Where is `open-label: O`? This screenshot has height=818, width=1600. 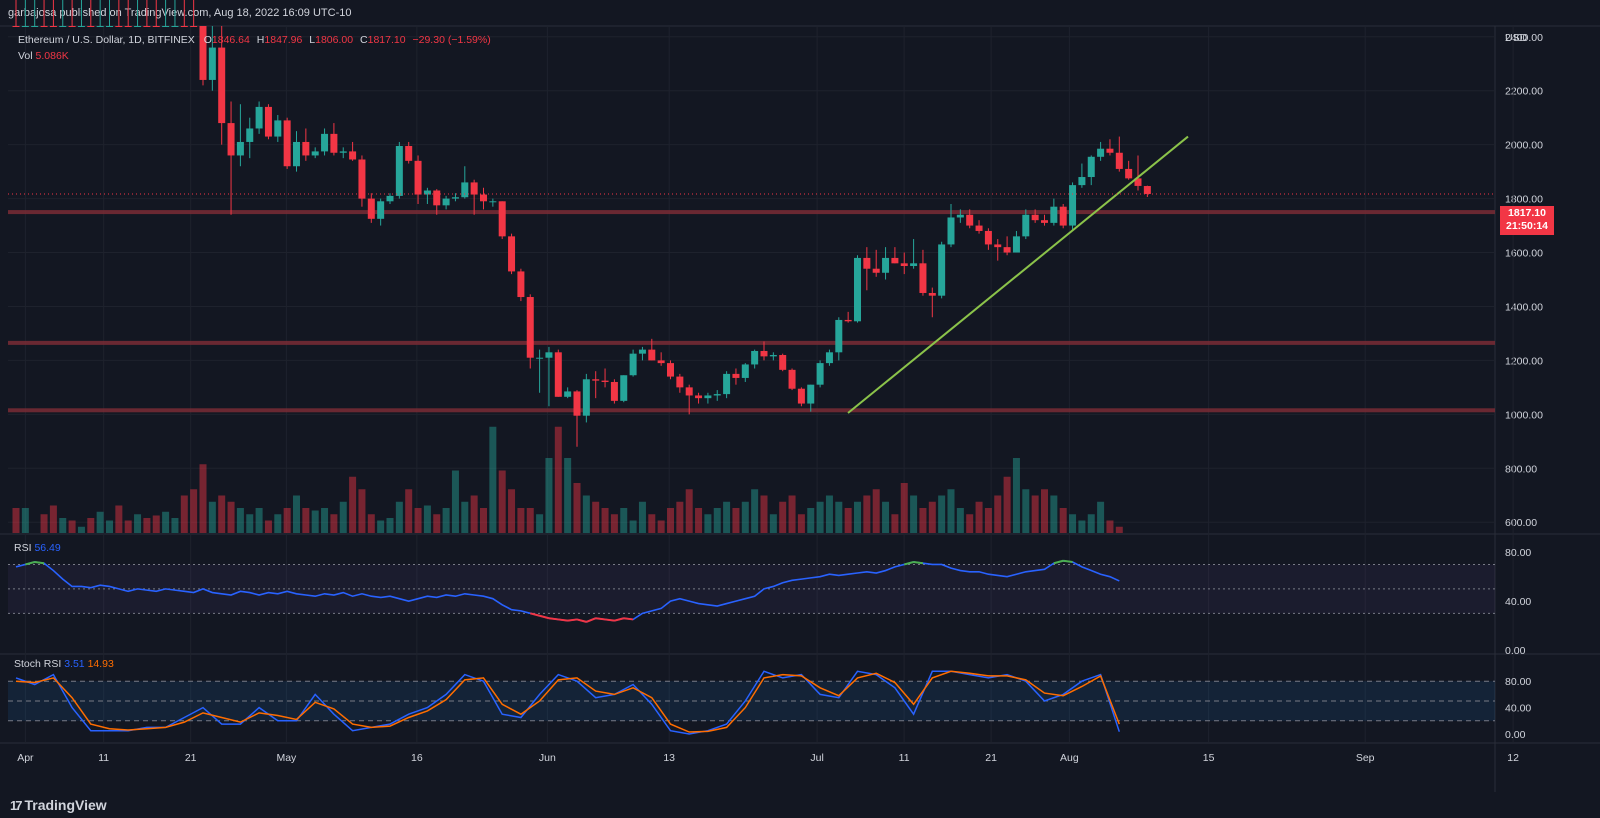 open-label: O is located at coordinates (207, 40).